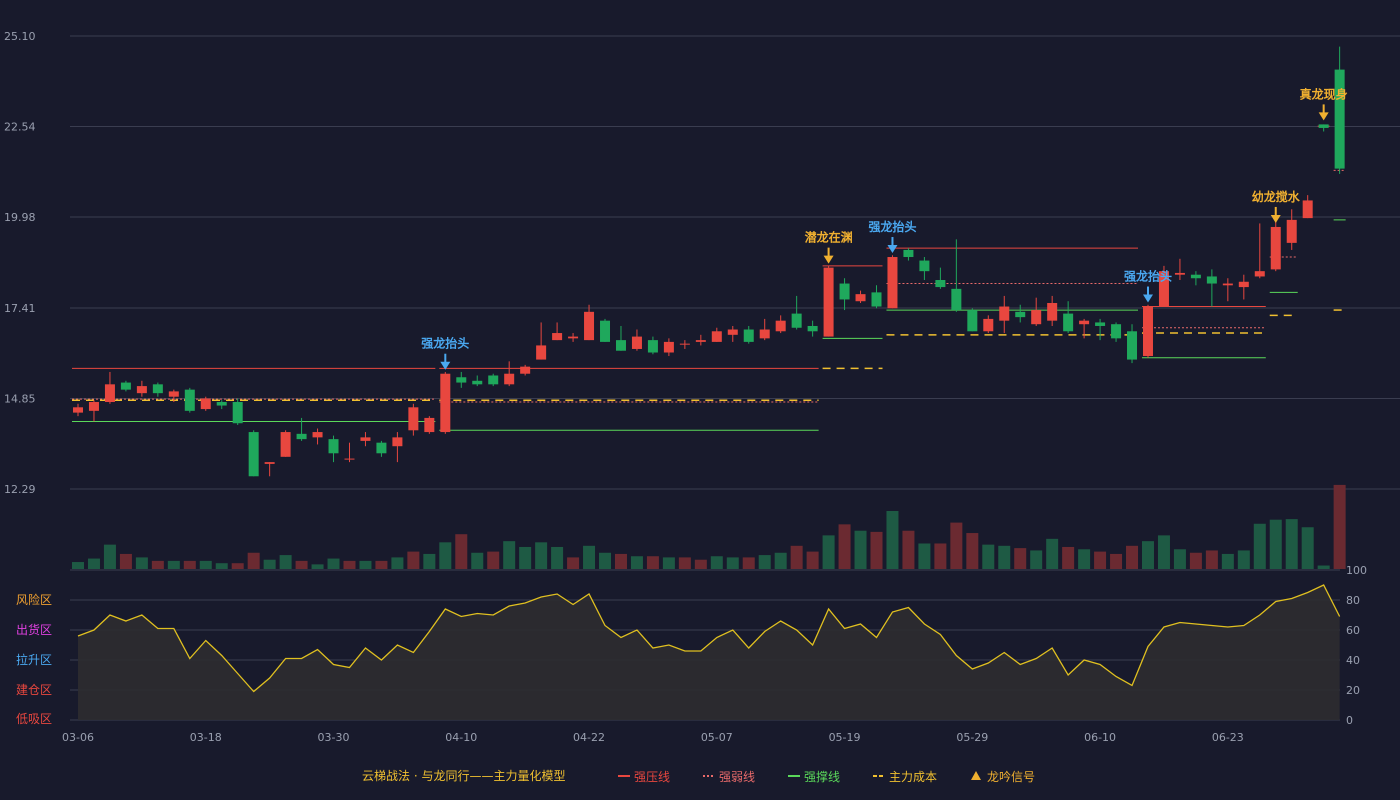 The image size is (1400, 800). What do you see at coordinates (652, 777) in the screenshot?
I see `legend-item-label: 强压线` at bounding box center [652, 777].